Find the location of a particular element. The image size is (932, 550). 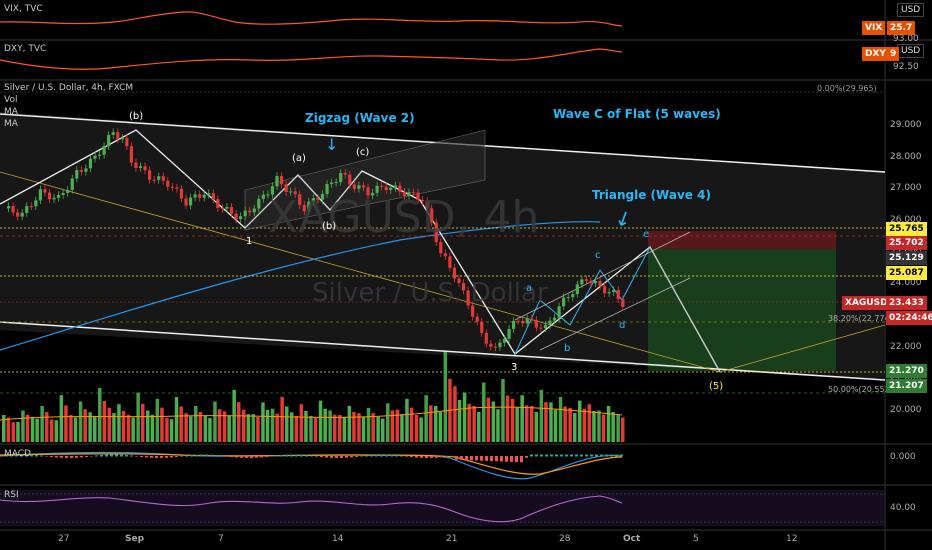

zigzag-label: Zigzag (Wave 2) is located at coordinates (360, 118).